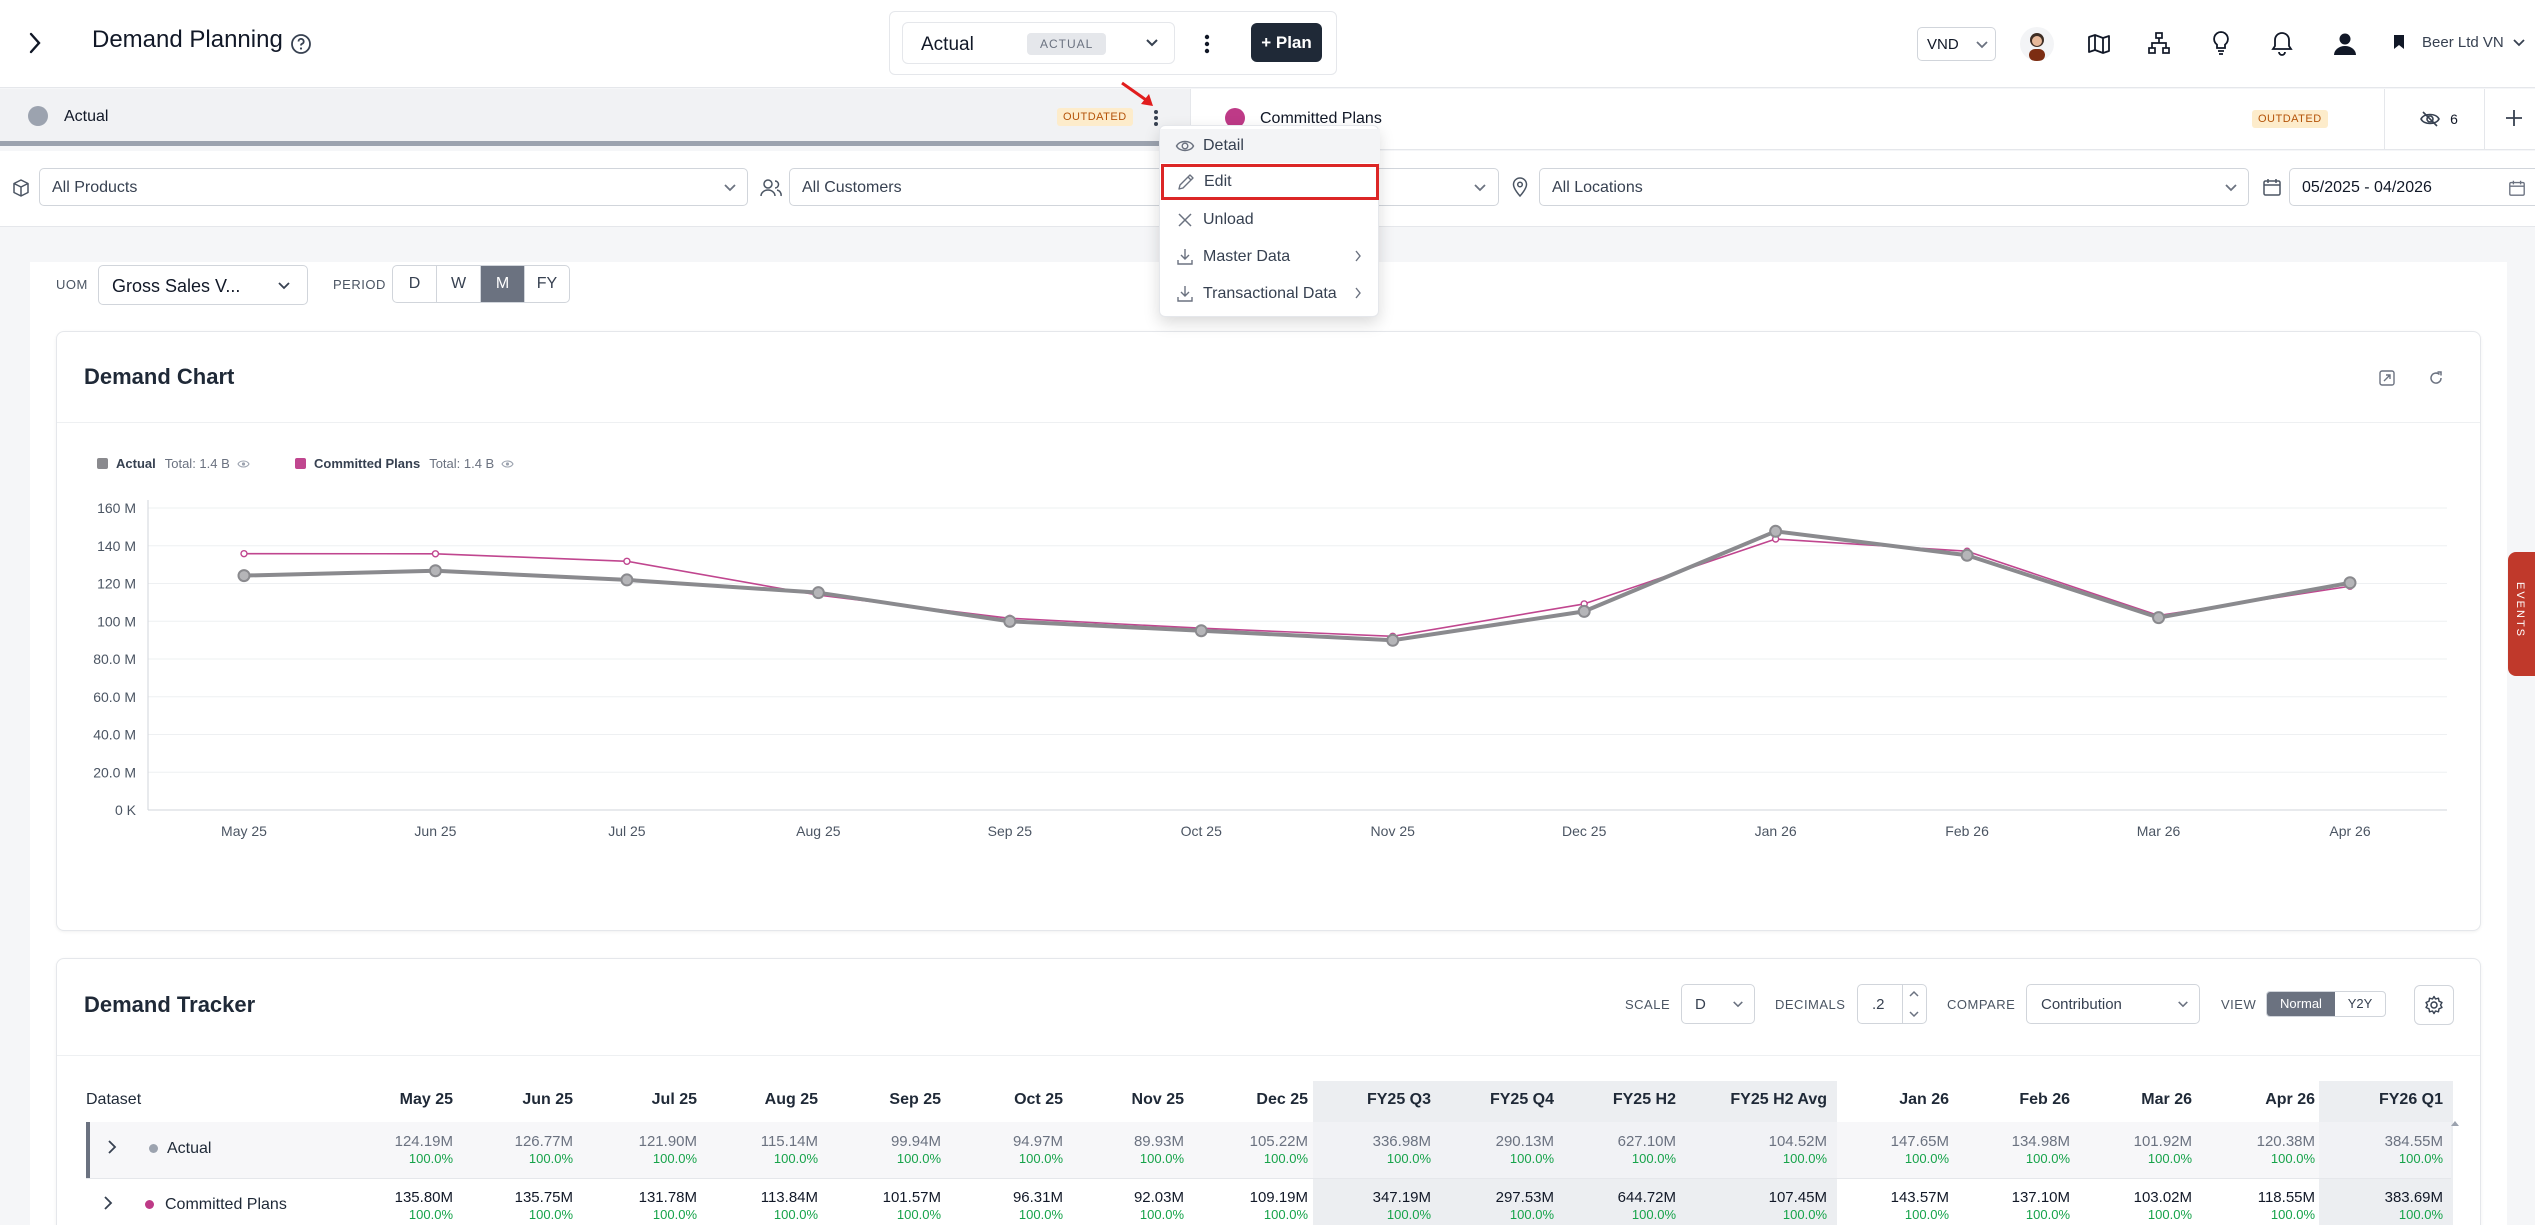  I want to click on events-side-tab: EVENTS, so click(2521, 614).